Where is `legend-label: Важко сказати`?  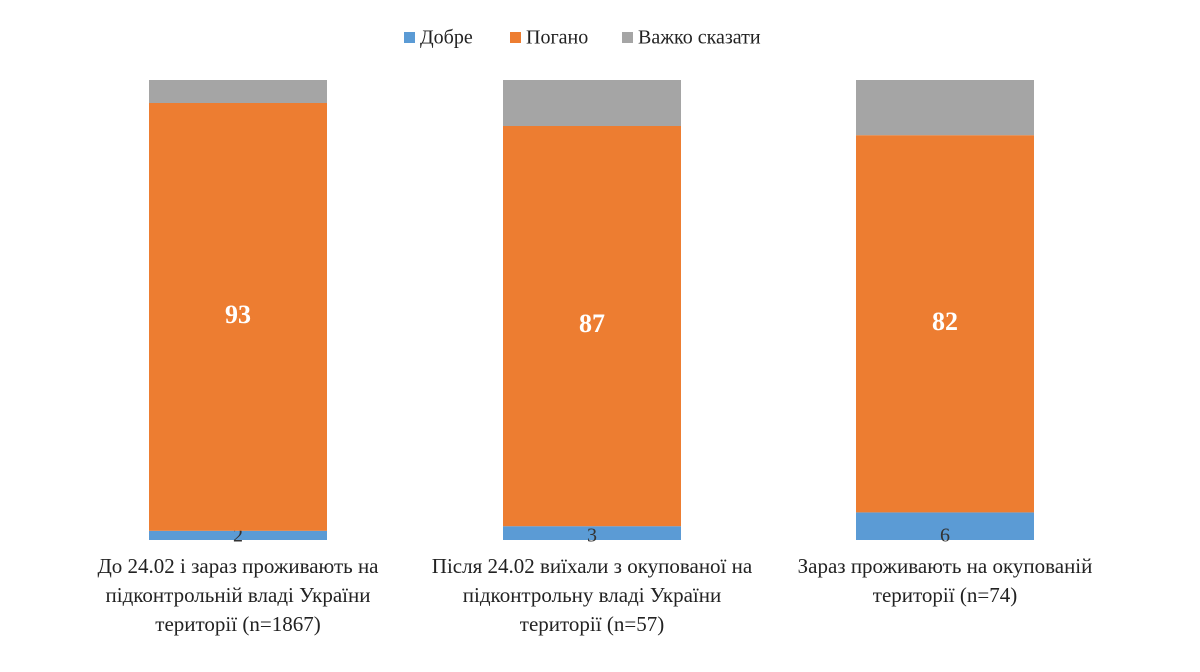
legend-label: Важко сказати is located at coordinates (699, 38).